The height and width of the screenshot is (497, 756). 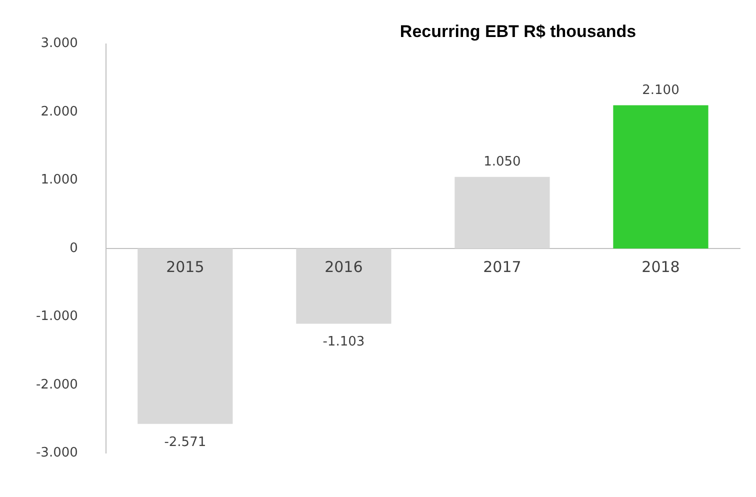 What do you see at coordinates (185, 442) in the screenshot?
I see `data-label: -2.571` at bounding box center [185, 442].